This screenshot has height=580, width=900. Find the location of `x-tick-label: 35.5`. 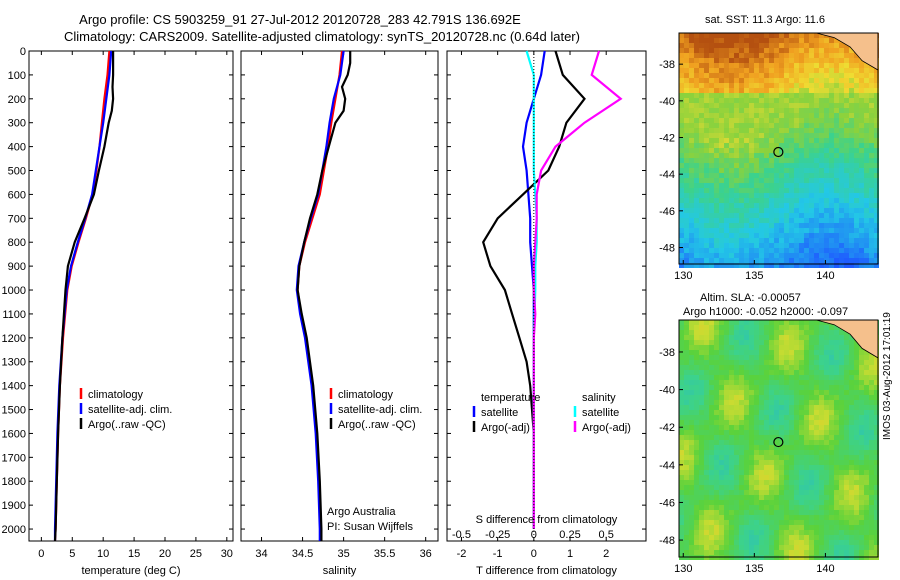

x-tick-label: 35.5 is located at coordinates (384, 554).